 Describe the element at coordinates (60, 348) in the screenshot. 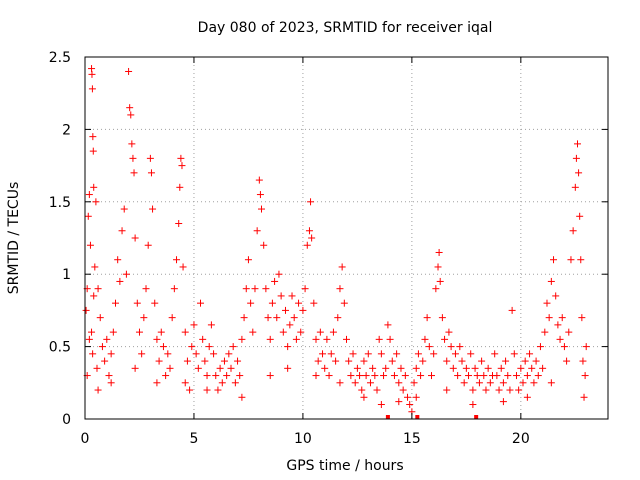

I see `y-tick-label: 0.5` at that location.